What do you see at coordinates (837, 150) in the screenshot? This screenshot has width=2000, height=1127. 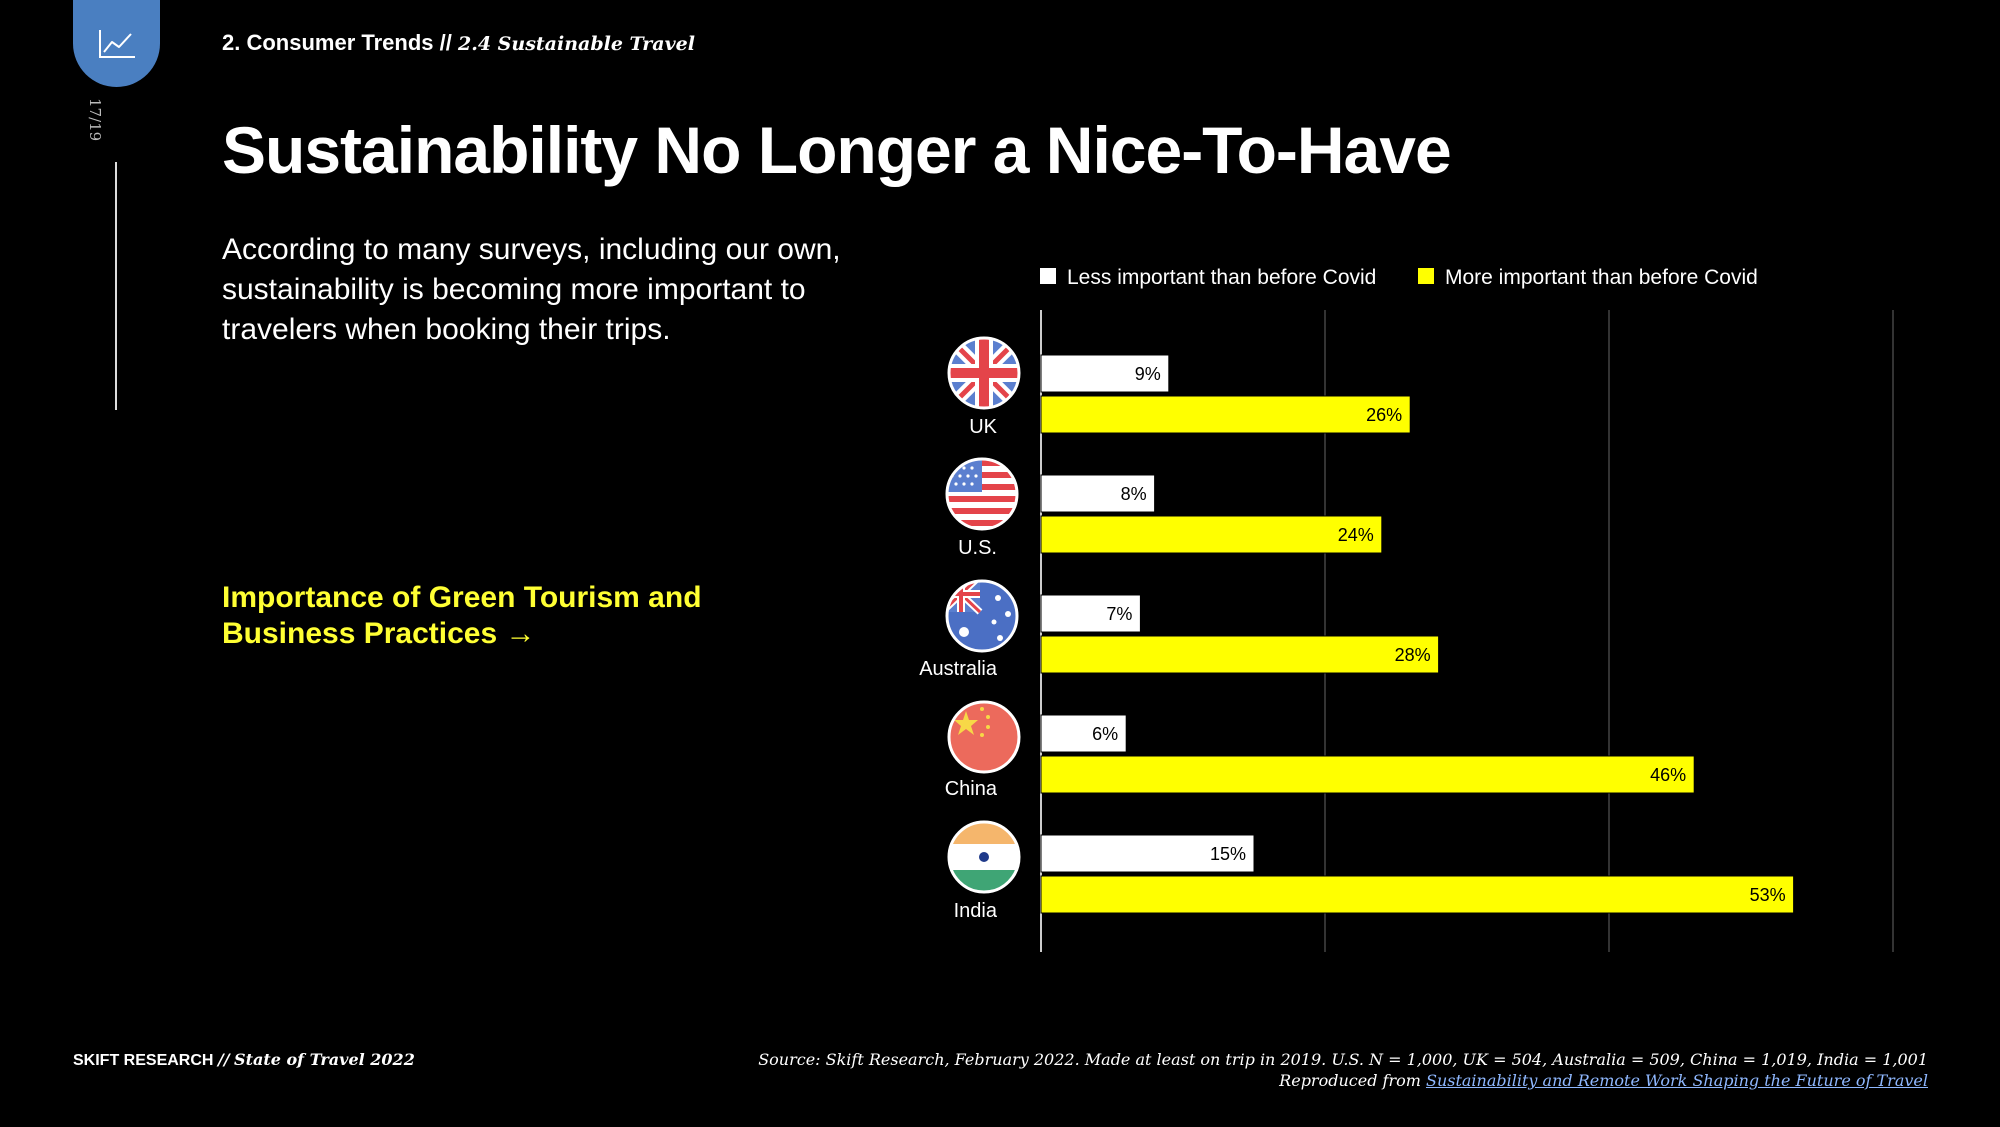 I see `page-title: Sustainability No Longer a Nice-To-Have` at bounding box center [837, 150].